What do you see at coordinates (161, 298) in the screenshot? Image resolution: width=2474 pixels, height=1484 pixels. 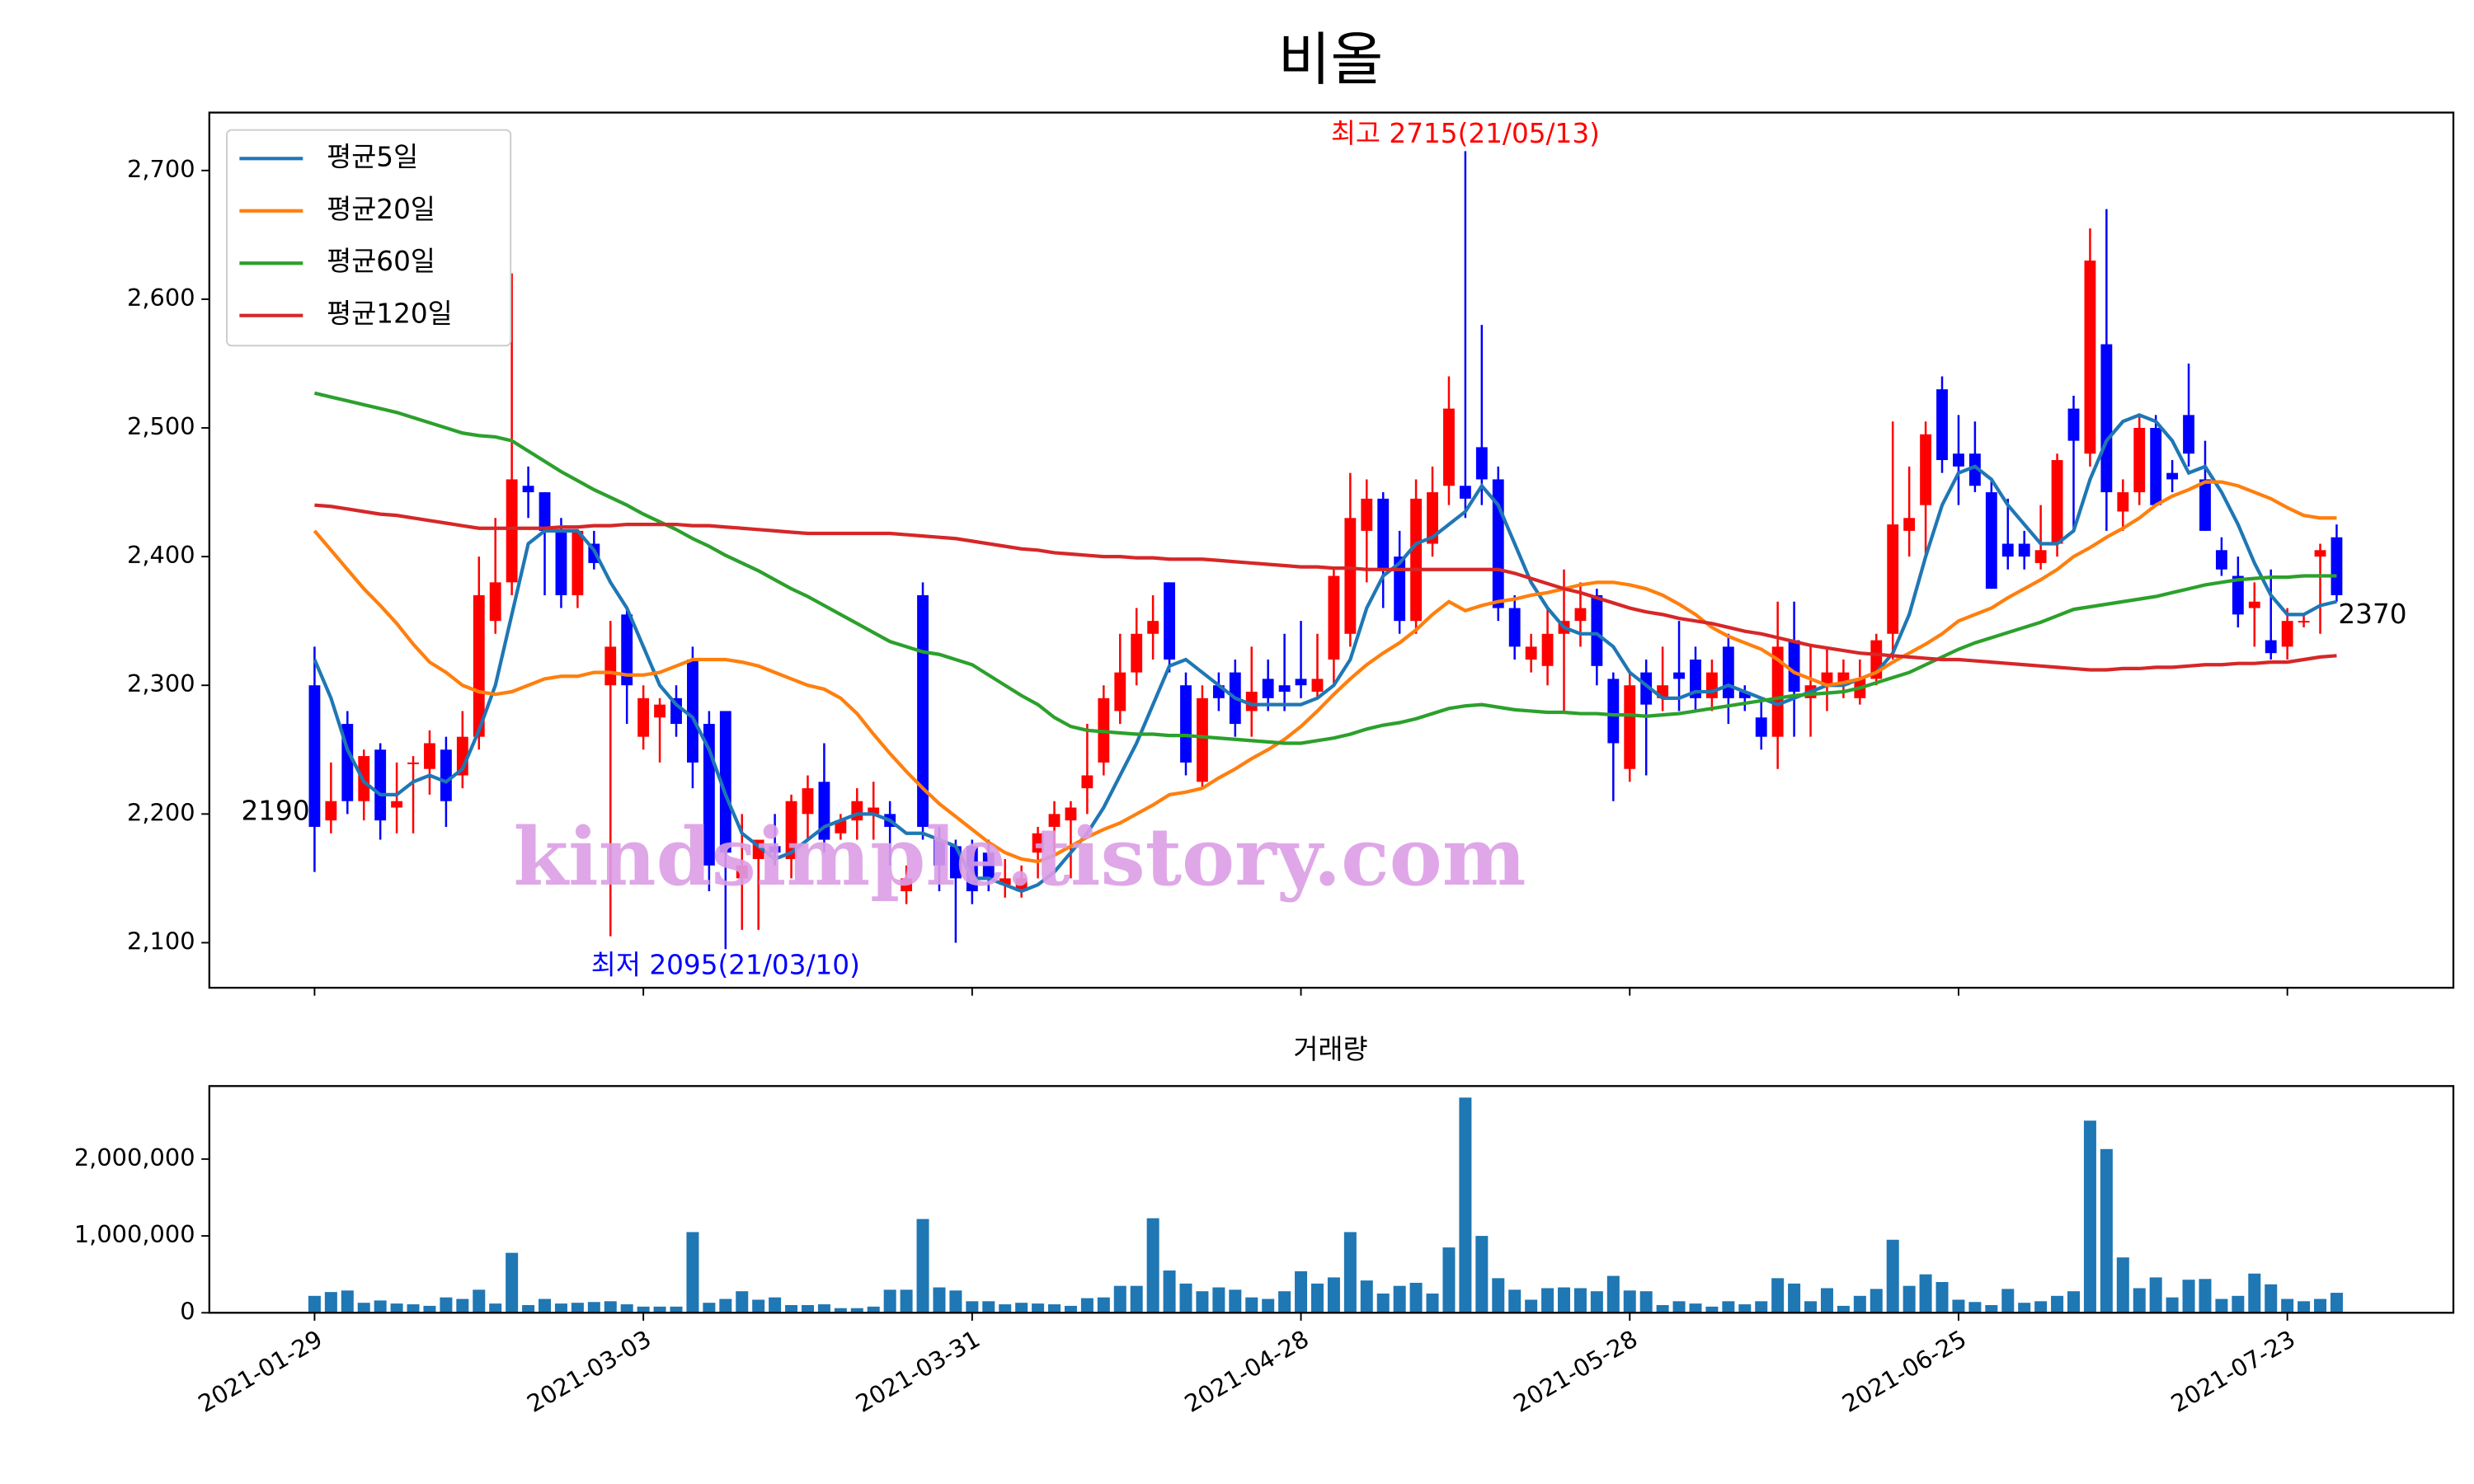 I see `y-tick-label: 2,600` at bounding box center [161, 298].